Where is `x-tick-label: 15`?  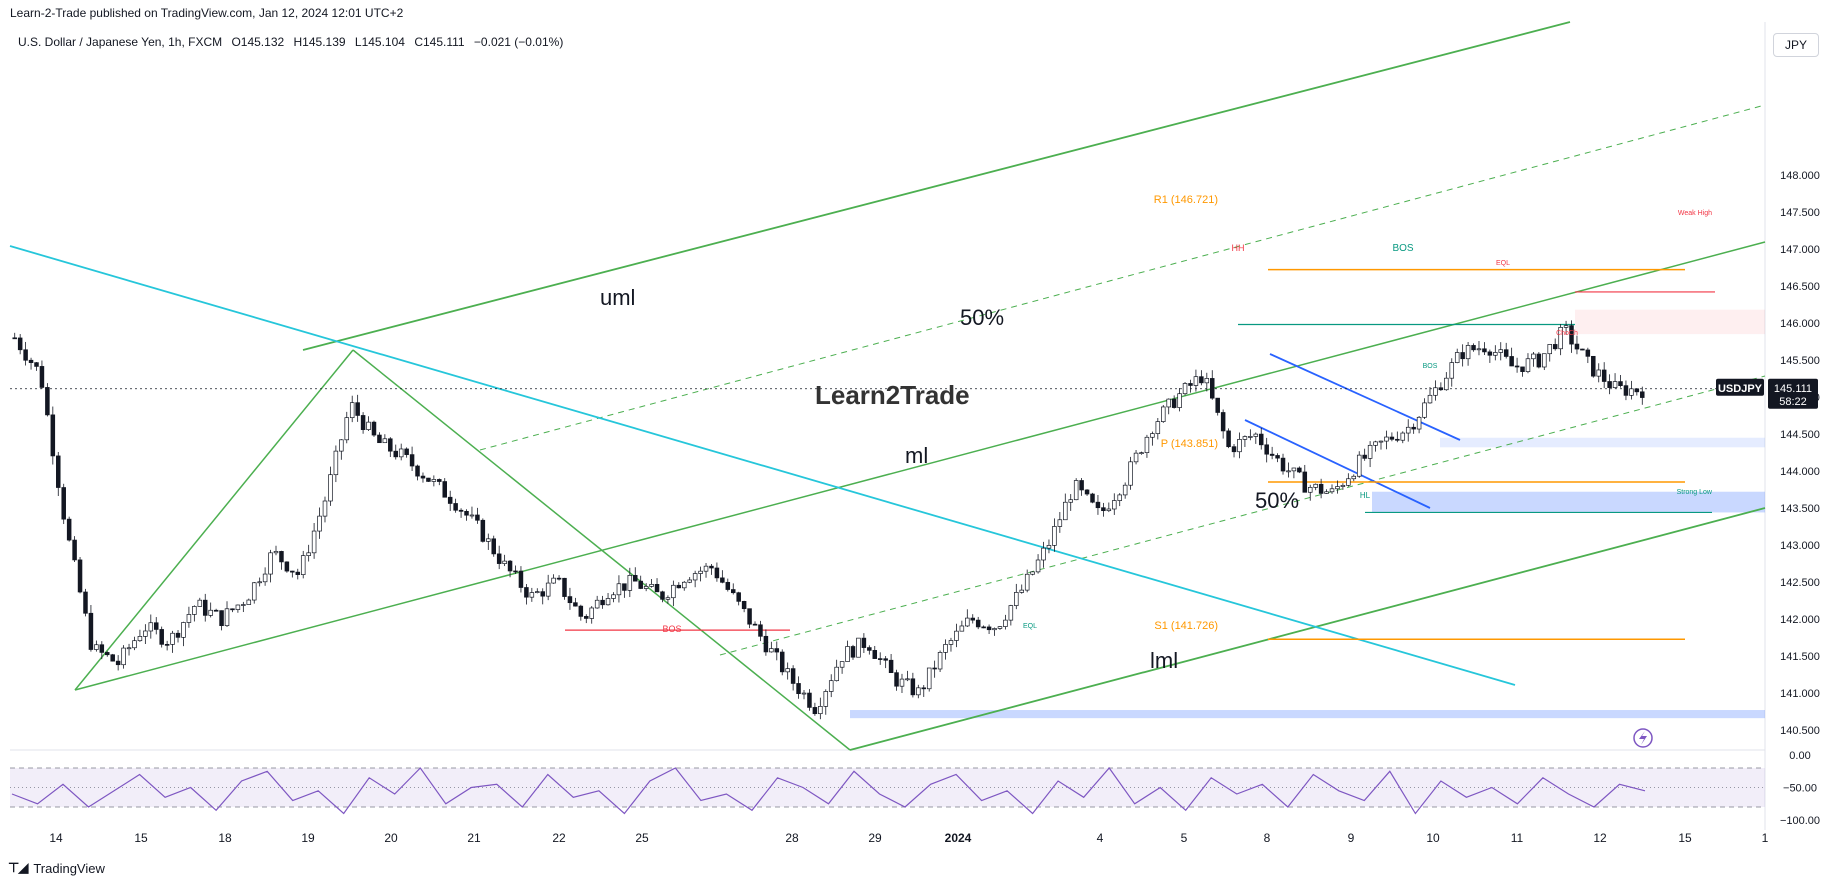
x-tick-label: 15 is located at coordinates (1685, 838).